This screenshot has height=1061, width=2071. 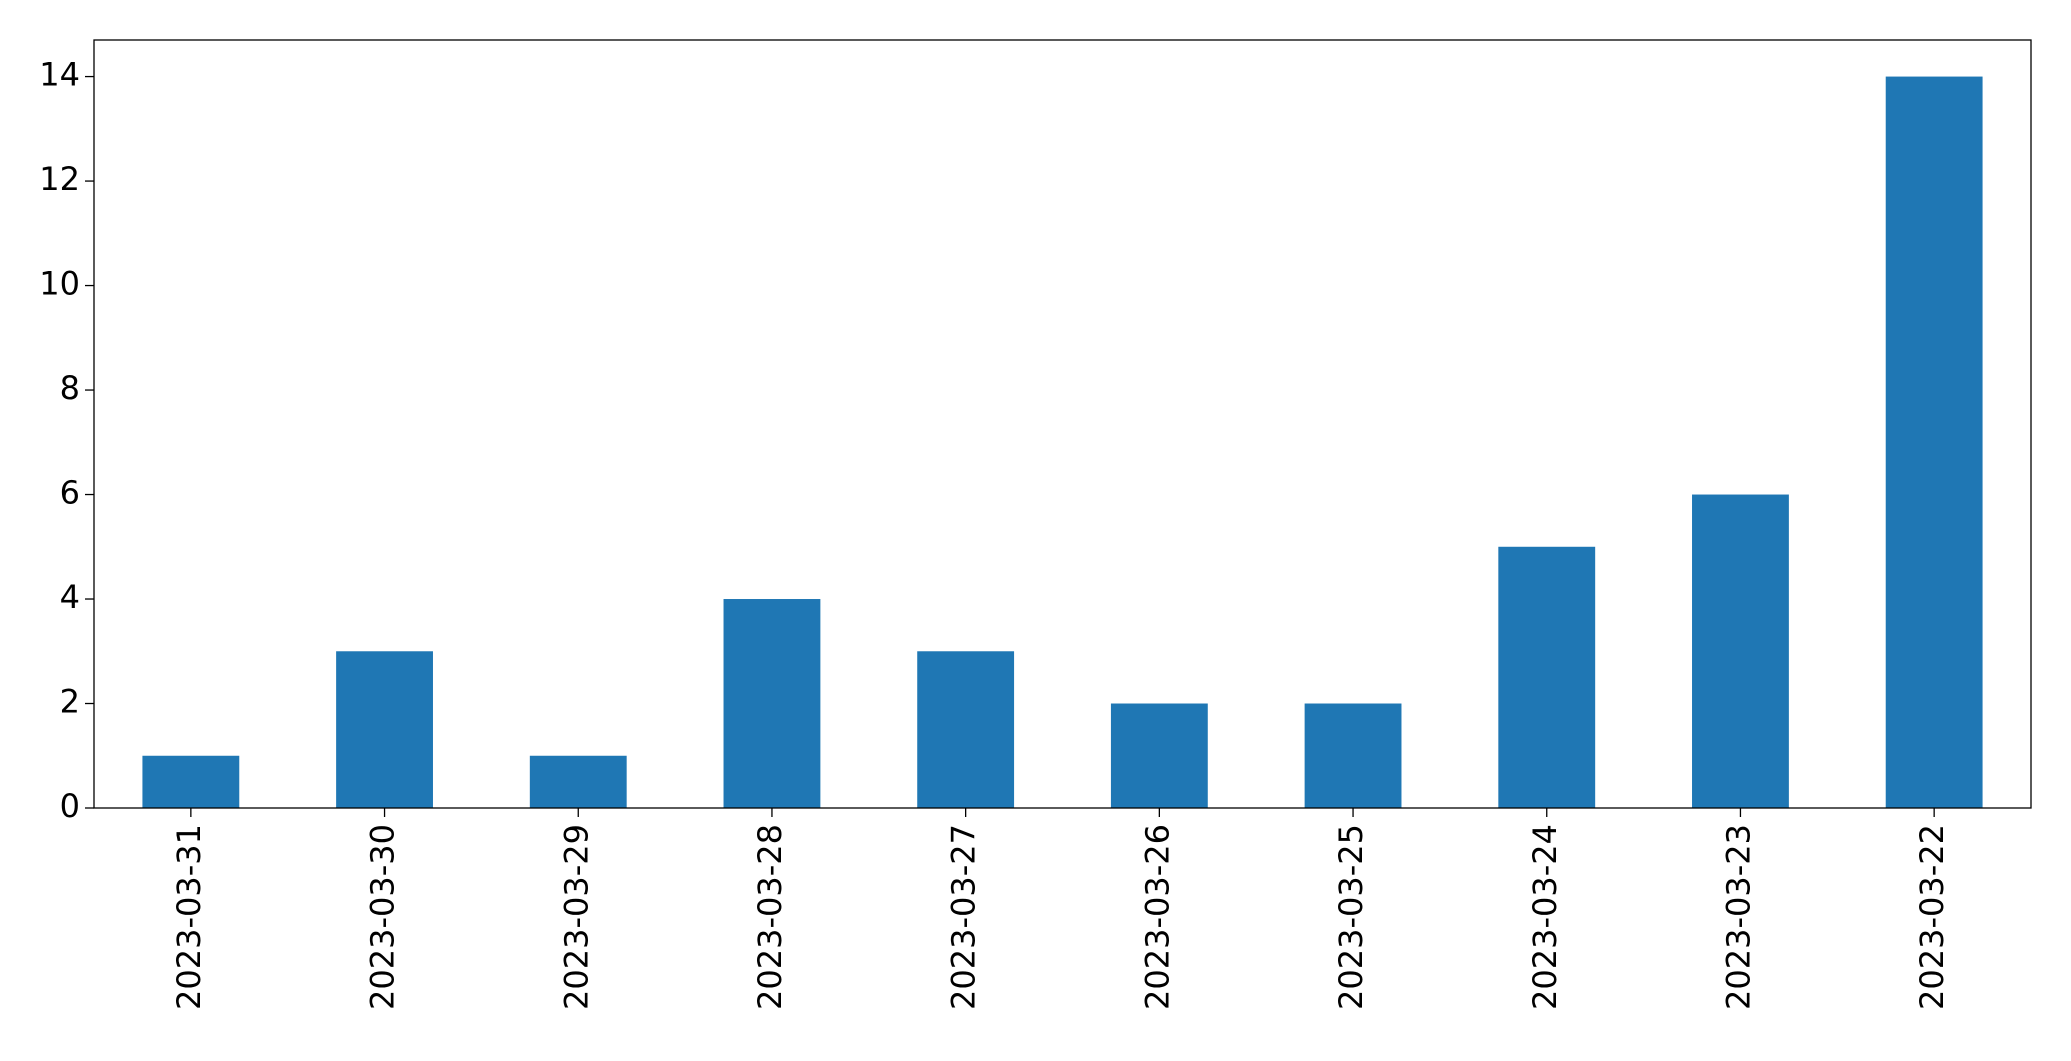 I want to click on x-tick-label: 2023-03-24, so click(x=1545, y=917).